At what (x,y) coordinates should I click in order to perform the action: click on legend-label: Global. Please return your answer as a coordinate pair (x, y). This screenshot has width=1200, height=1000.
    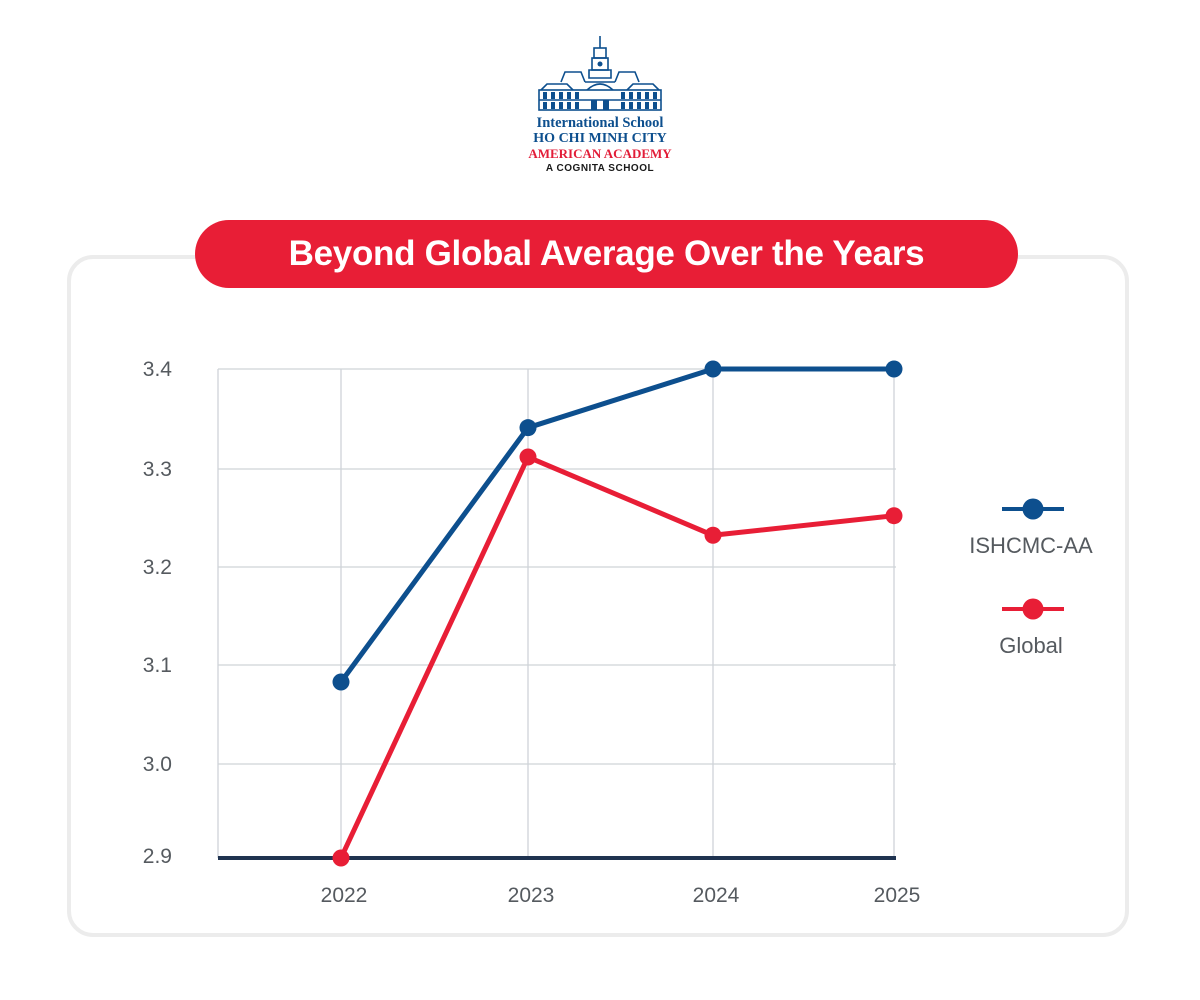
    Looking at the image, I should click on (1031, 645).